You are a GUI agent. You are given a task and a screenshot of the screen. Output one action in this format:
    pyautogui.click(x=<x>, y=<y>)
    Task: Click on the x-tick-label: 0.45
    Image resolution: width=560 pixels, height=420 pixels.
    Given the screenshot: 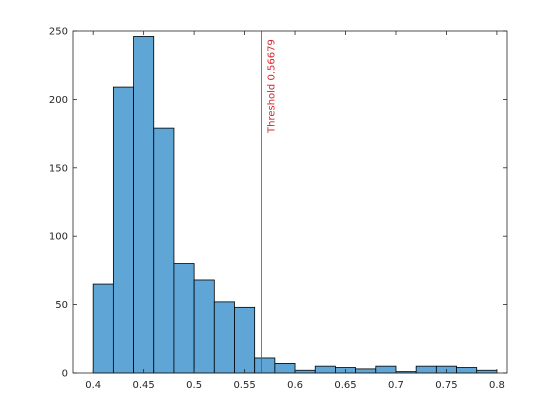 What is the action you would take?
    pyautogui.click(x=144, y=385)
    